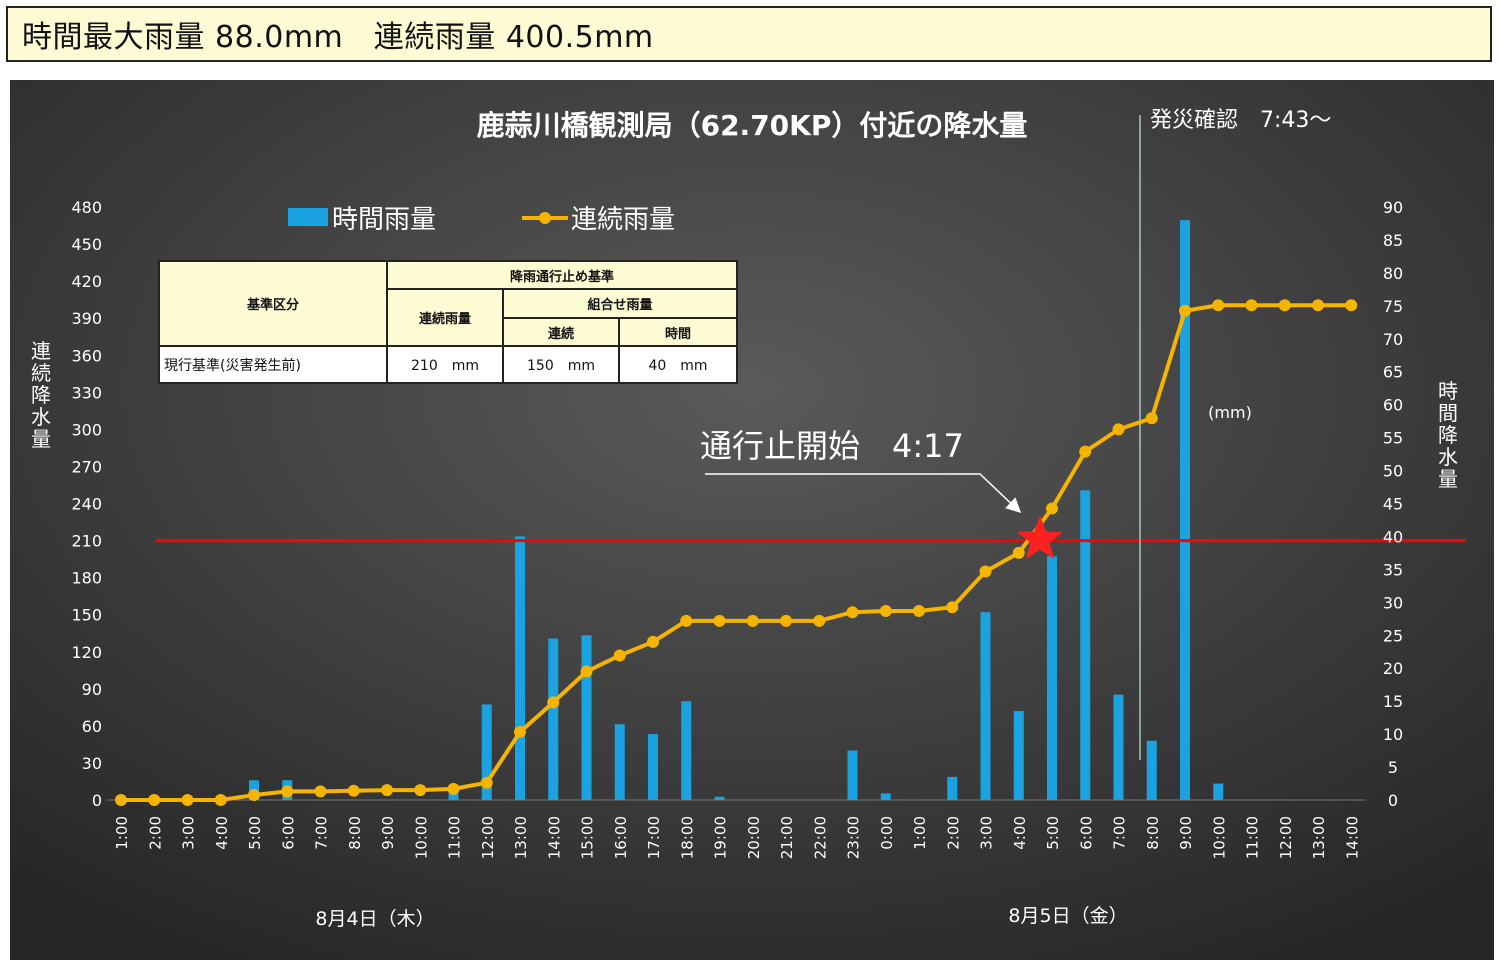  What do you see at coordinates (1393, 602) in the screenshot?
I see `y-right-tick-label: 30` at bounding box center [1393, 602].